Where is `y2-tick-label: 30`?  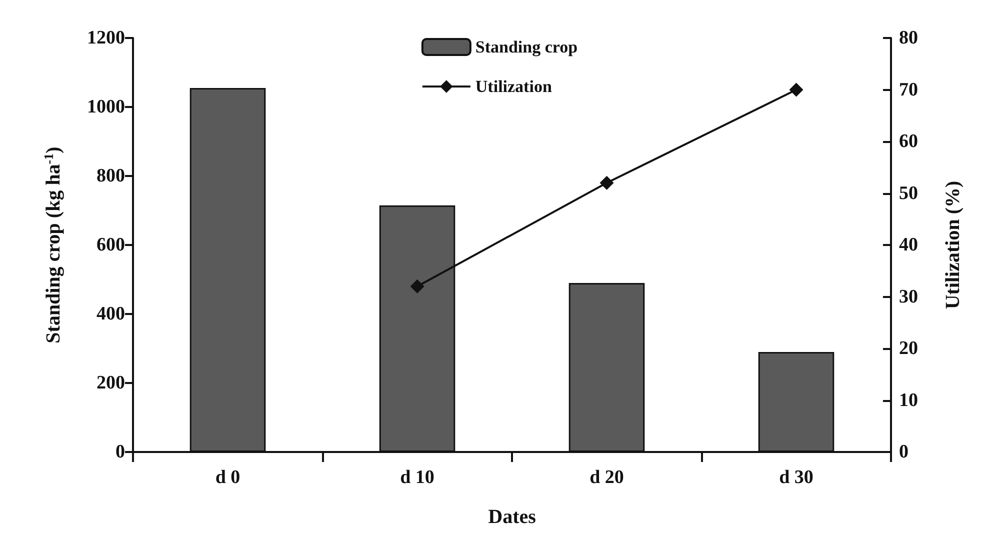 y2-tick-label: 30 is located at coordinates (908, 297).